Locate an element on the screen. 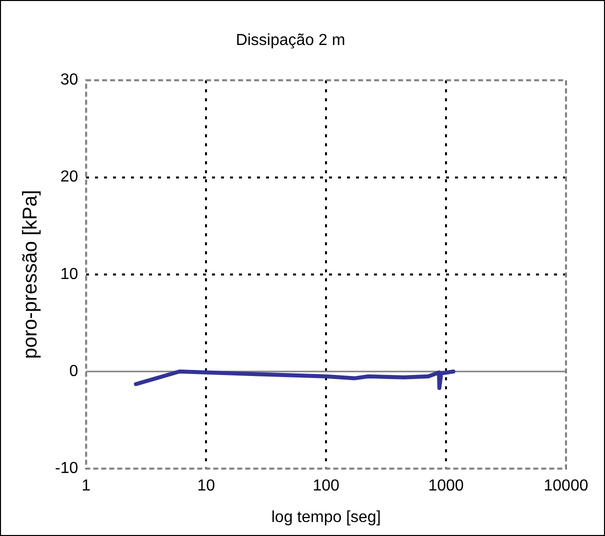 The width and height of the screenshot is (605, 536). x-tick-label: 10000 is located at coordinates (566, 486).